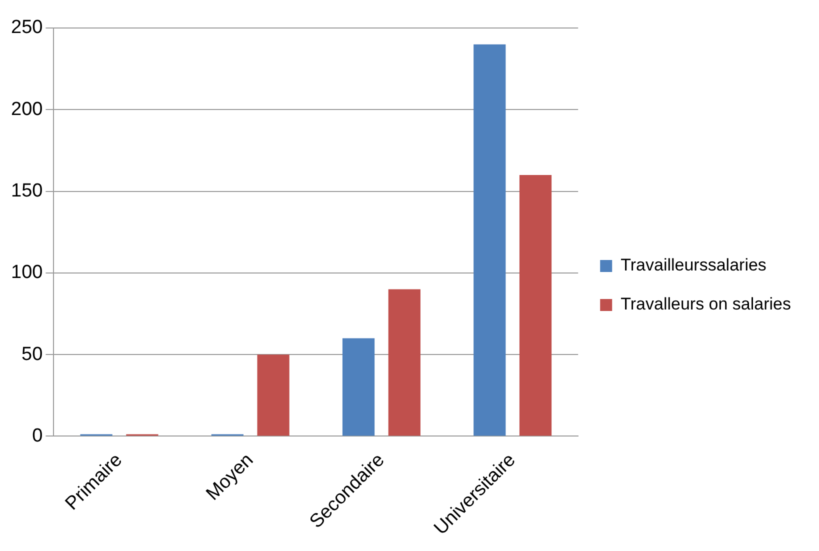 This screenshot has width=819, height=551. What do you see at coordinates (27, 109) in the screenshot?
I see `y-tick-label: 200` at bounding box center [27, 109].